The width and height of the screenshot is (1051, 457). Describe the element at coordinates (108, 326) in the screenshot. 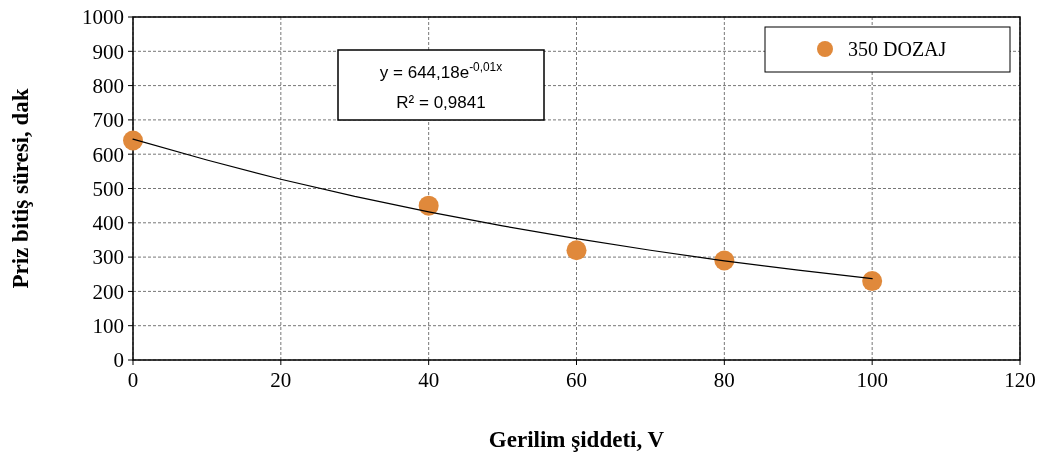

I see `y-tick-label: 100` at that location.